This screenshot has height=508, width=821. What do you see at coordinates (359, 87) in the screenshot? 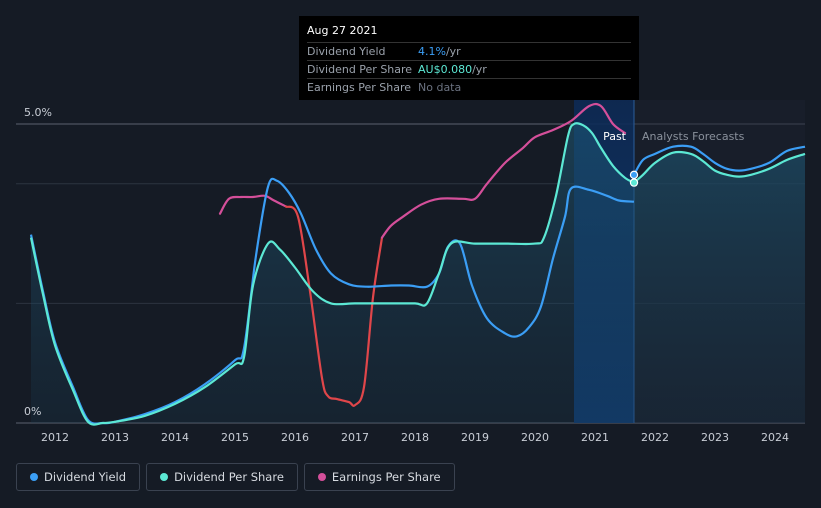
I see `tooltip-label: Earnings Per Share` at bounding box center [359, 87].